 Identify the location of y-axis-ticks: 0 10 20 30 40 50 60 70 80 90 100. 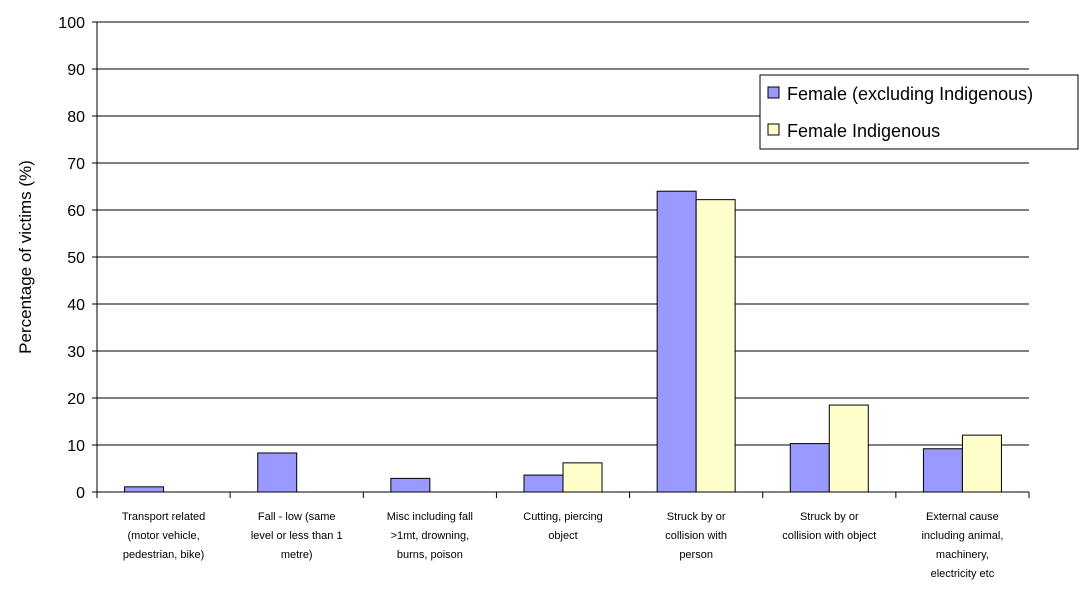
(77, 258).